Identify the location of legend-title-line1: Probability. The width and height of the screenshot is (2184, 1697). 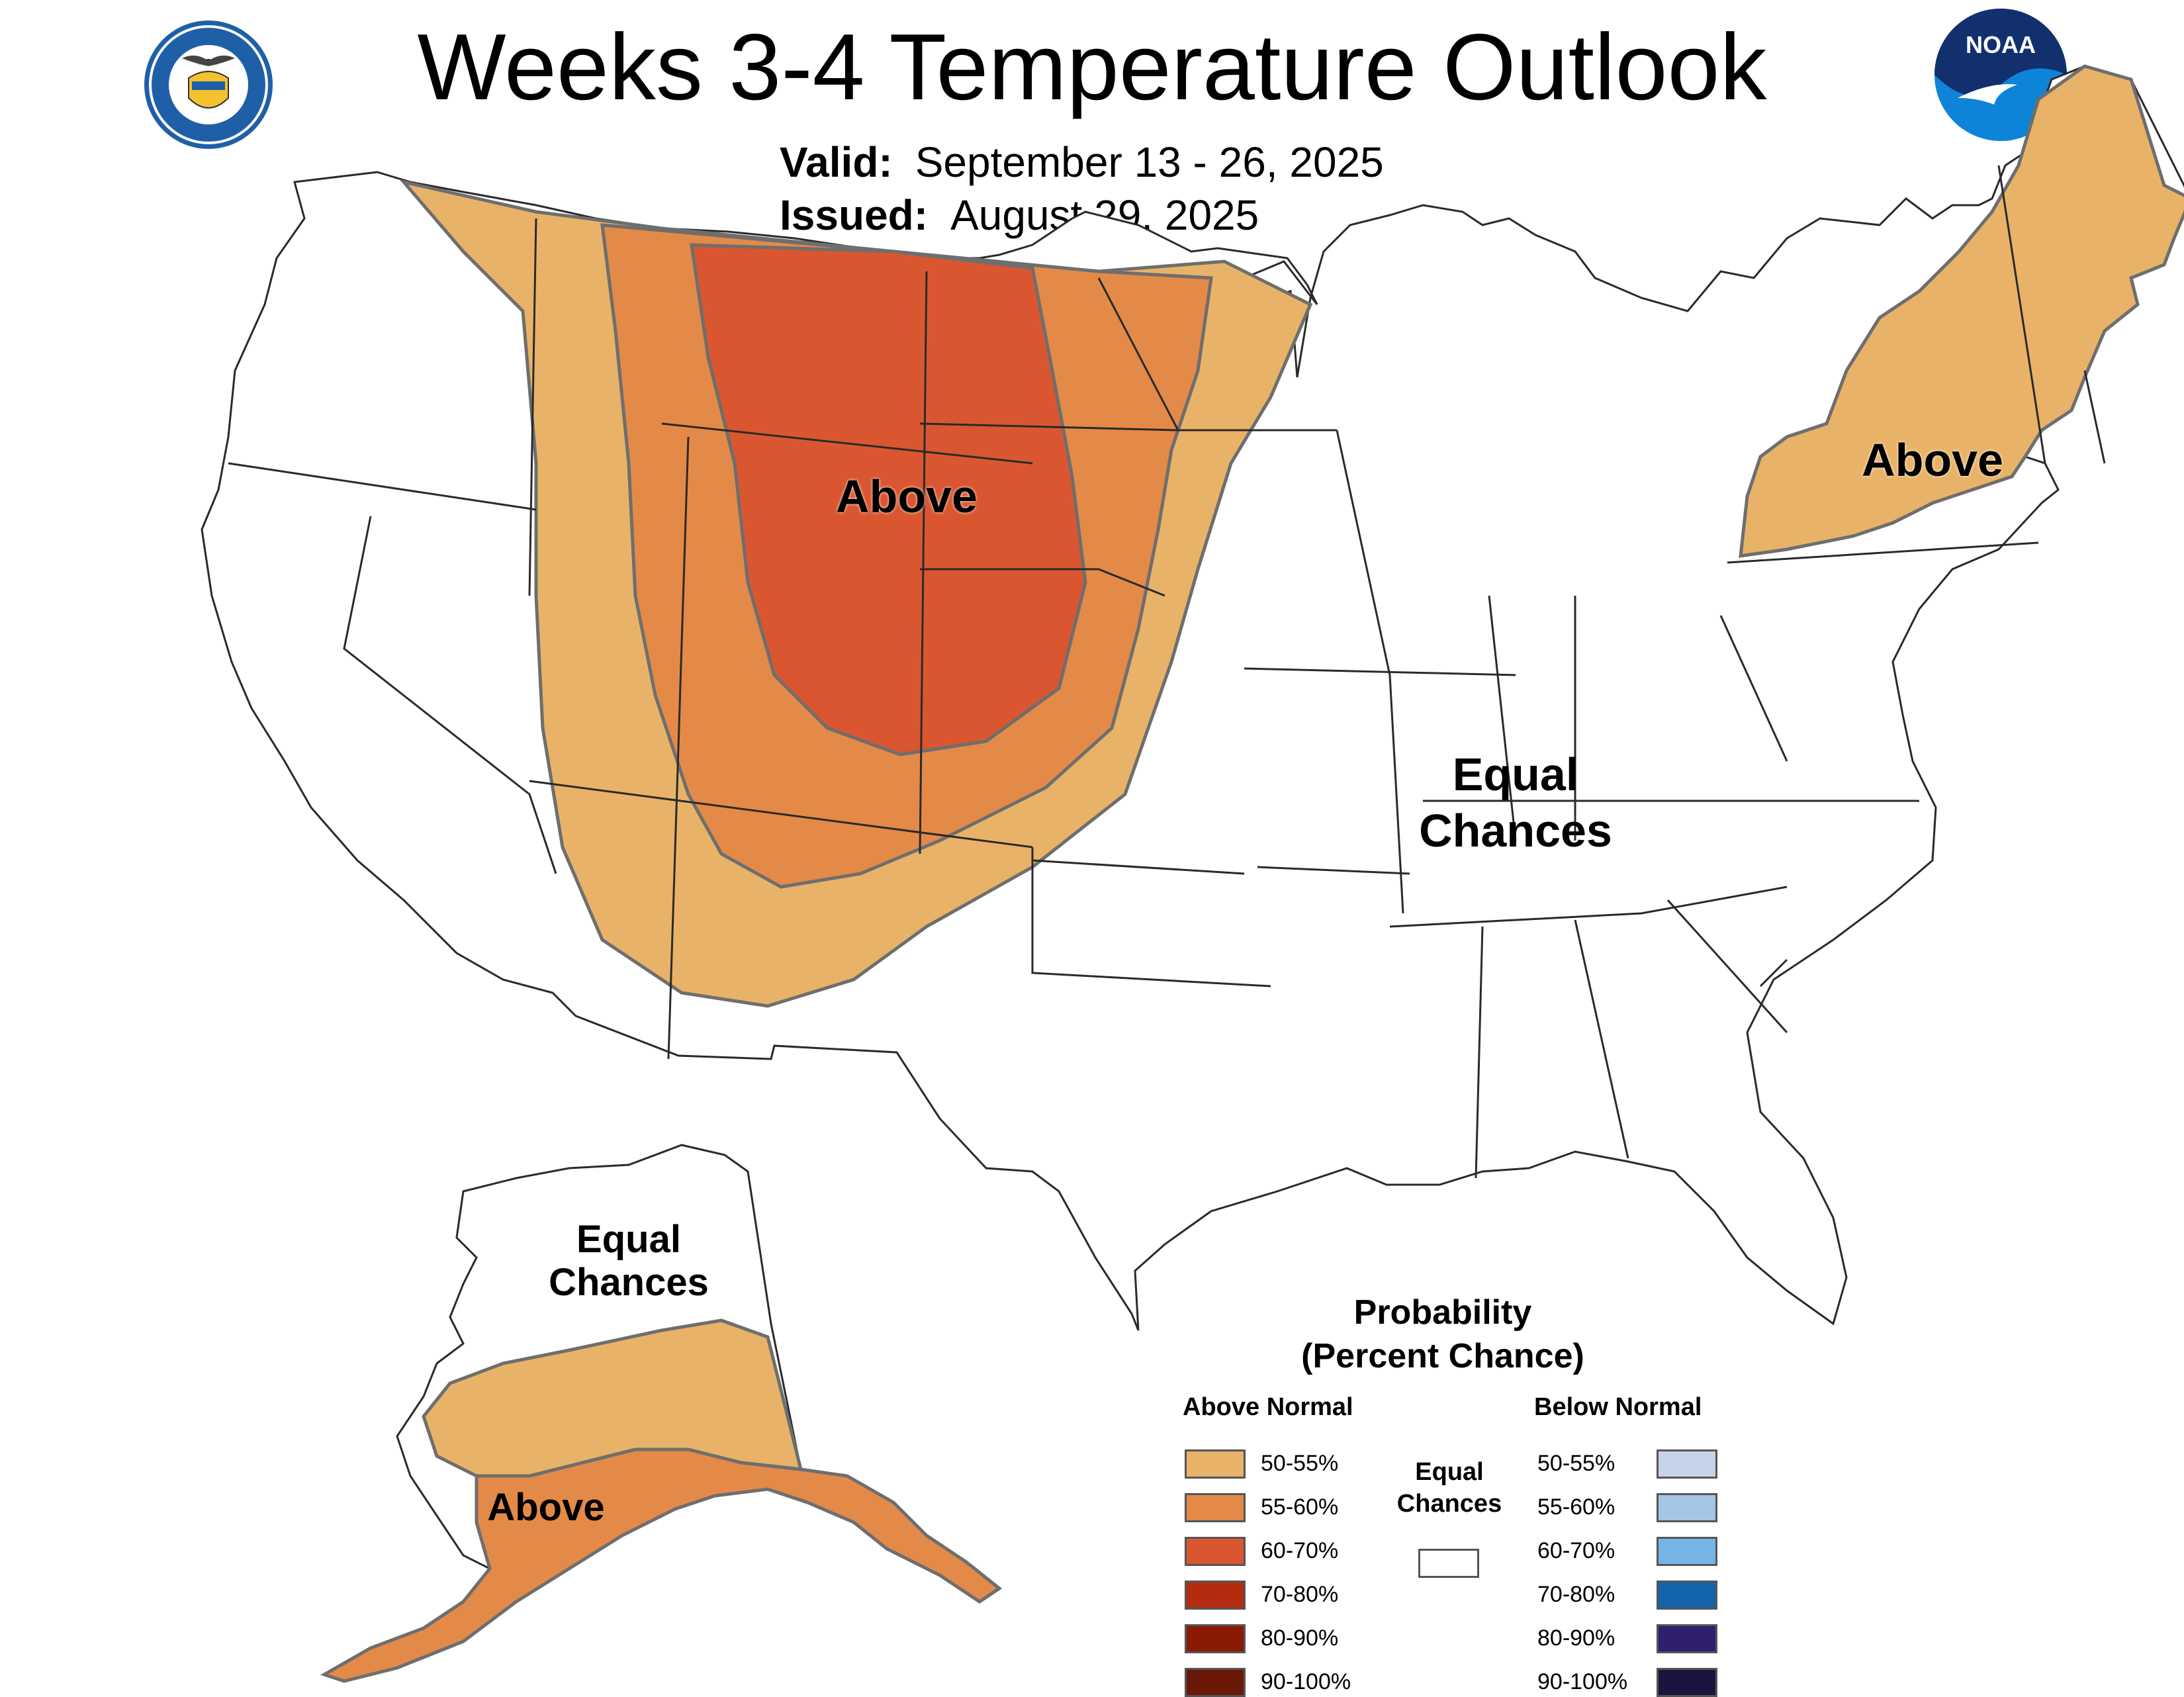
(1442, 1312).